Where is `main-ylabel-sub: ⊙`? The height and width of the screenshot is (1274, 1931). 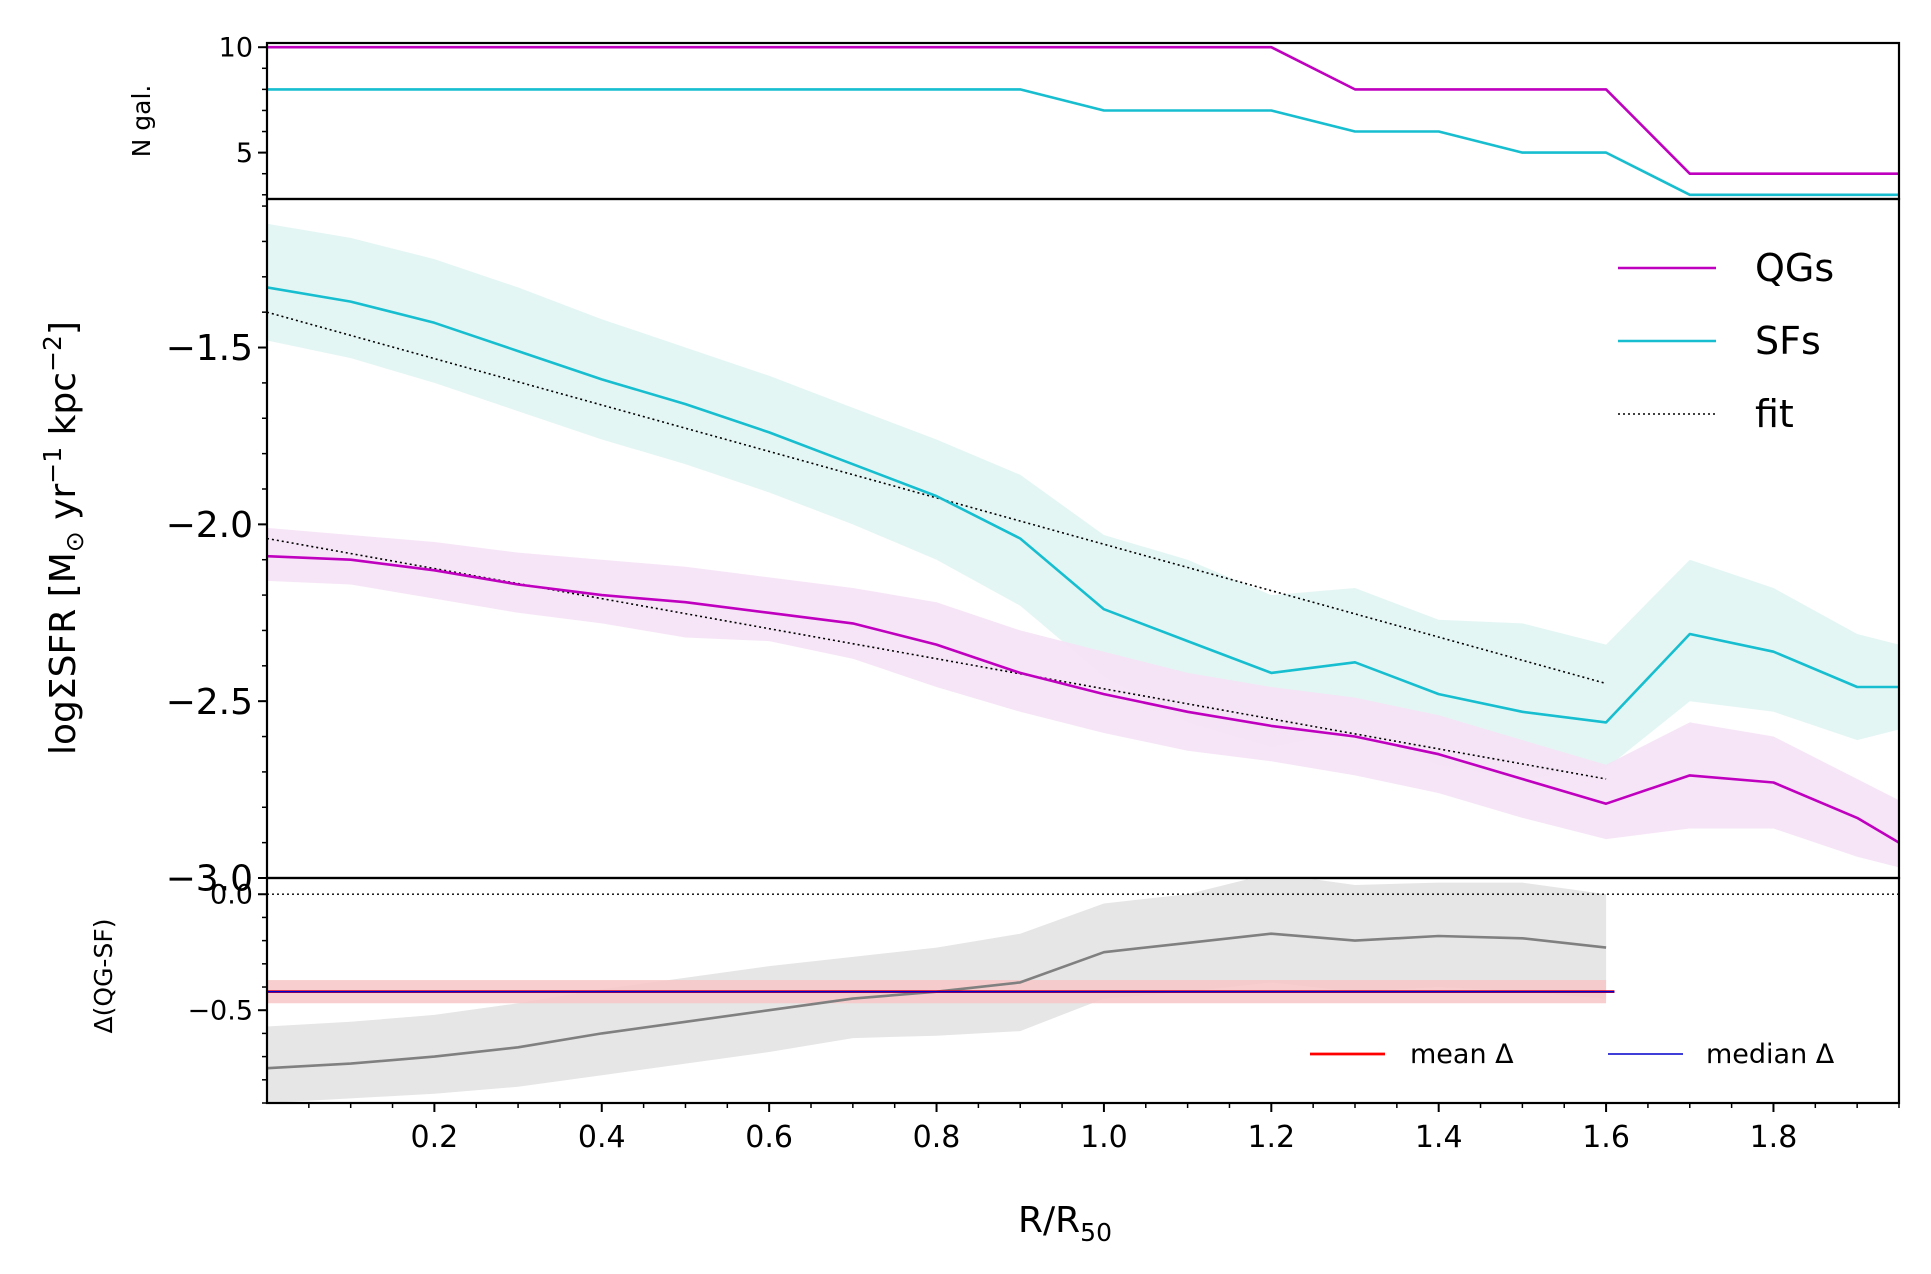 main-ylabel-sub: ⊙ is located at coordinates (74, 541).